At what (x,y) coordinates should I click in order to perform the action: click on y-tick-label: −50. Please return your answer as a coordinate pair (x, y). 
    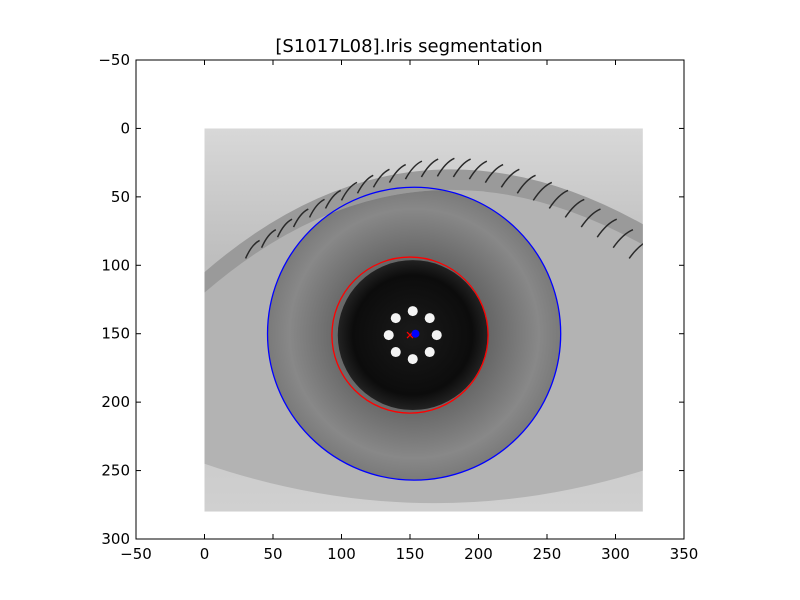
    Looking at the image, I should click on (114, 60).